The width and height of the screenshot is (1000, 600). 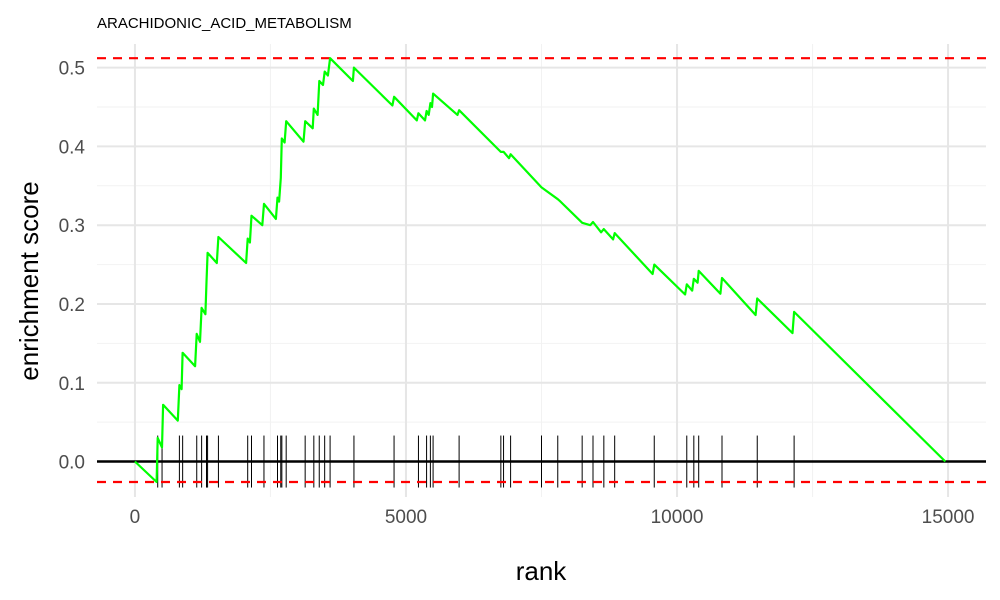 What do you see at coordinates (677, 517) in the screenshot?
I see `x-tick-label: 10000` at bounding box center [677, 517].